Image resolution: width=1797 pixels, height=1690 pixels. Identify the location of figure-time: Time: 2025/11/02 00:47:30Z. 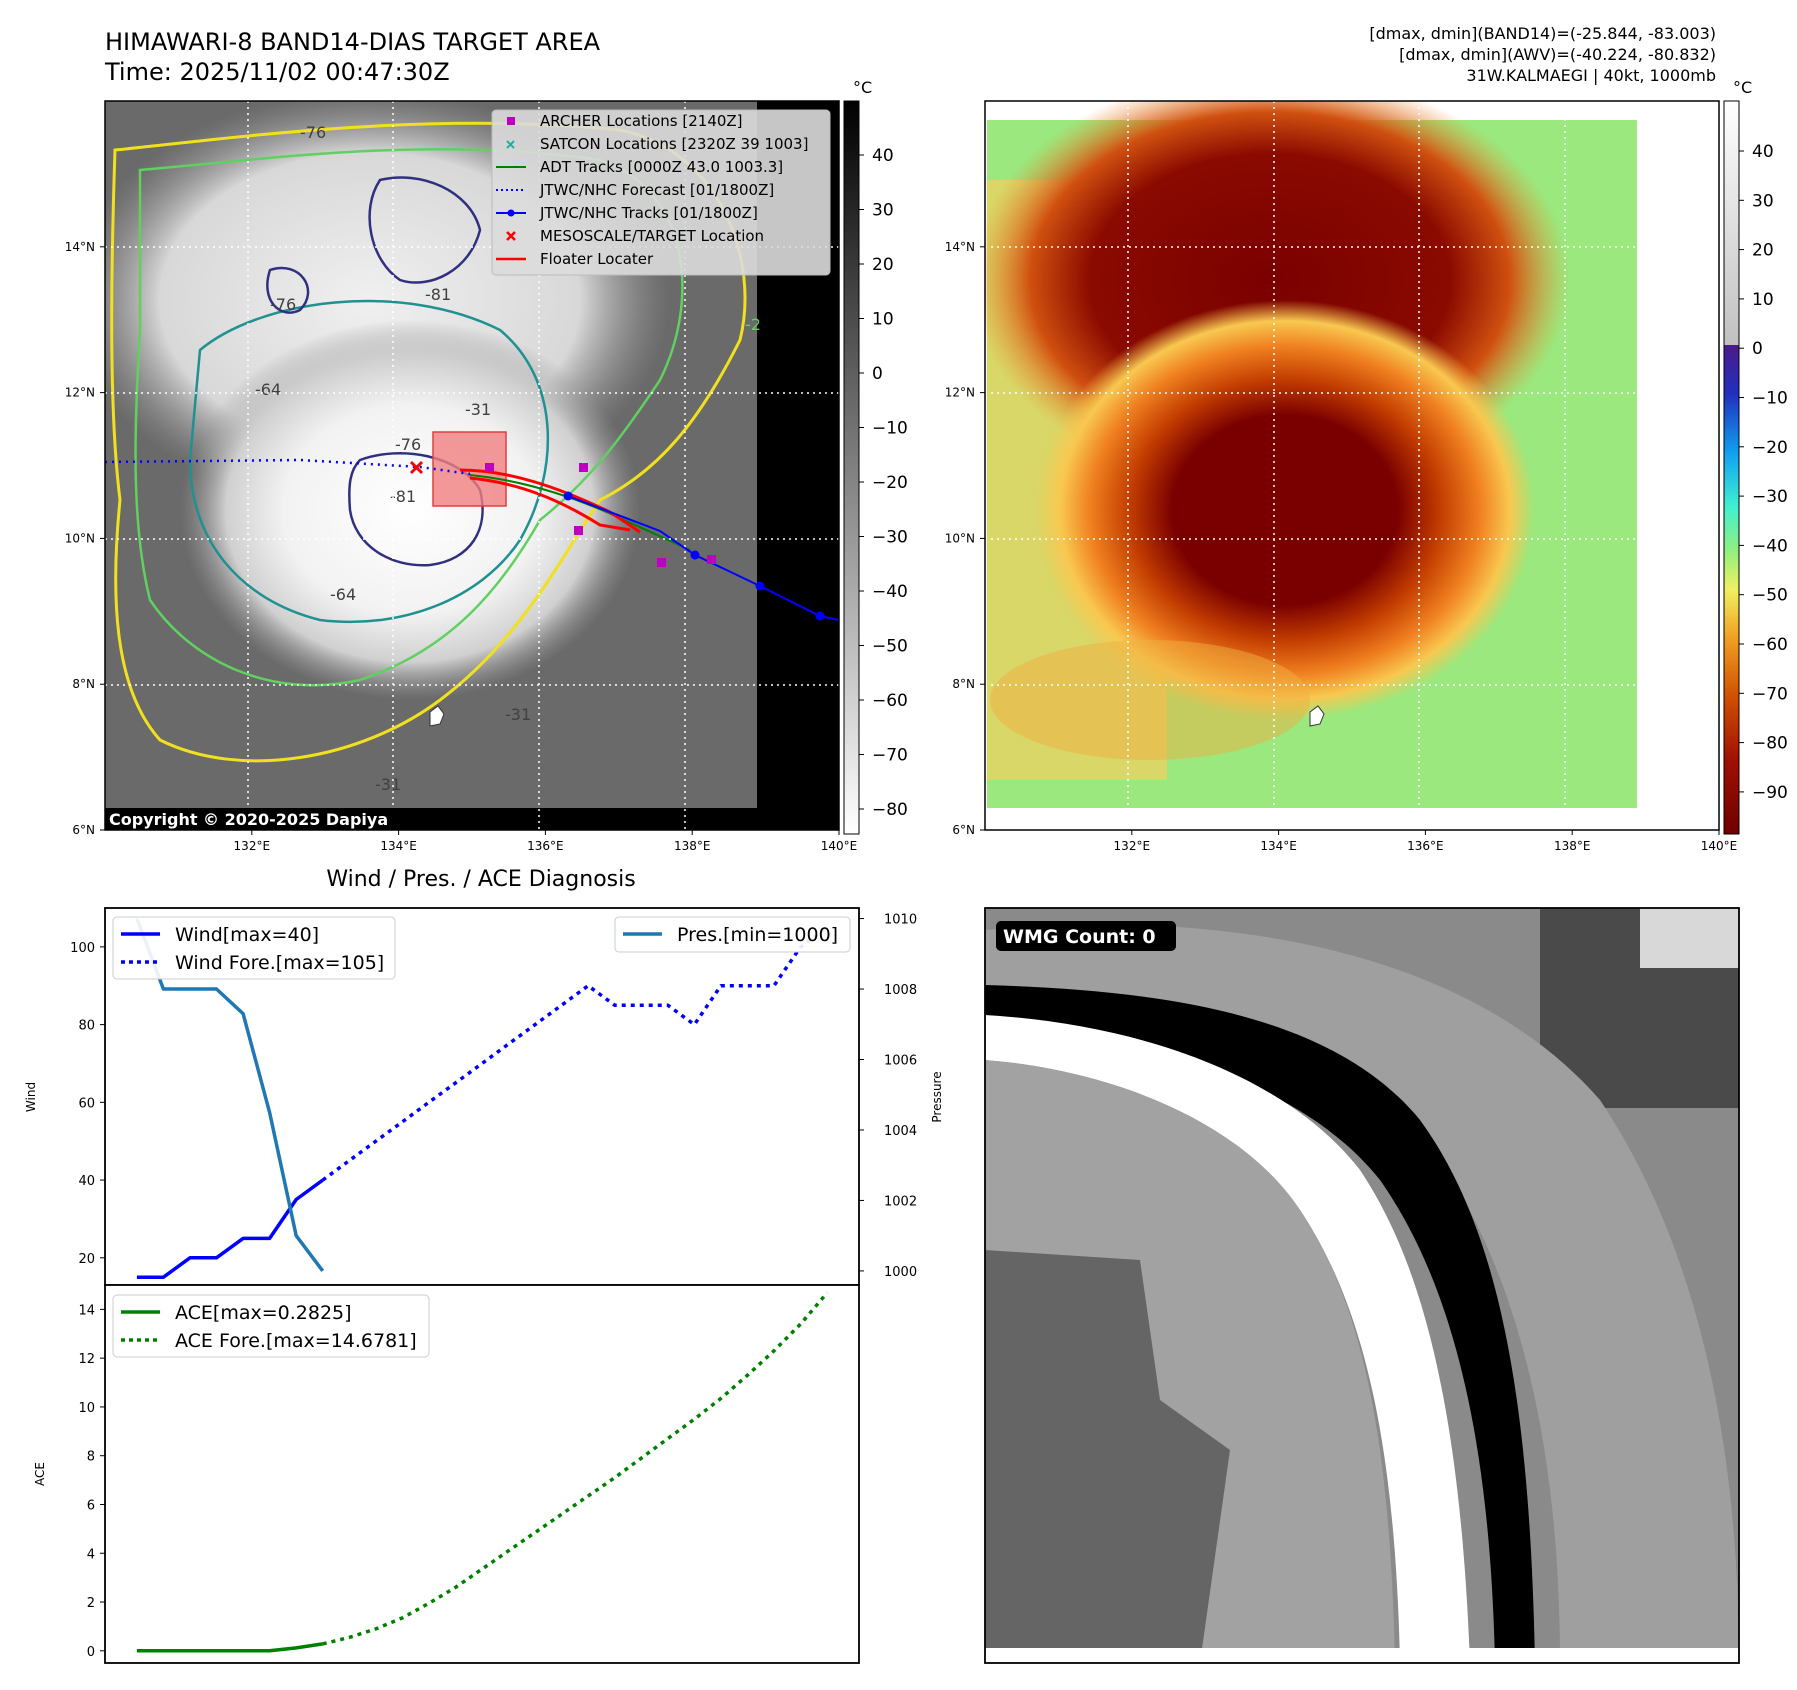
(277, 72).